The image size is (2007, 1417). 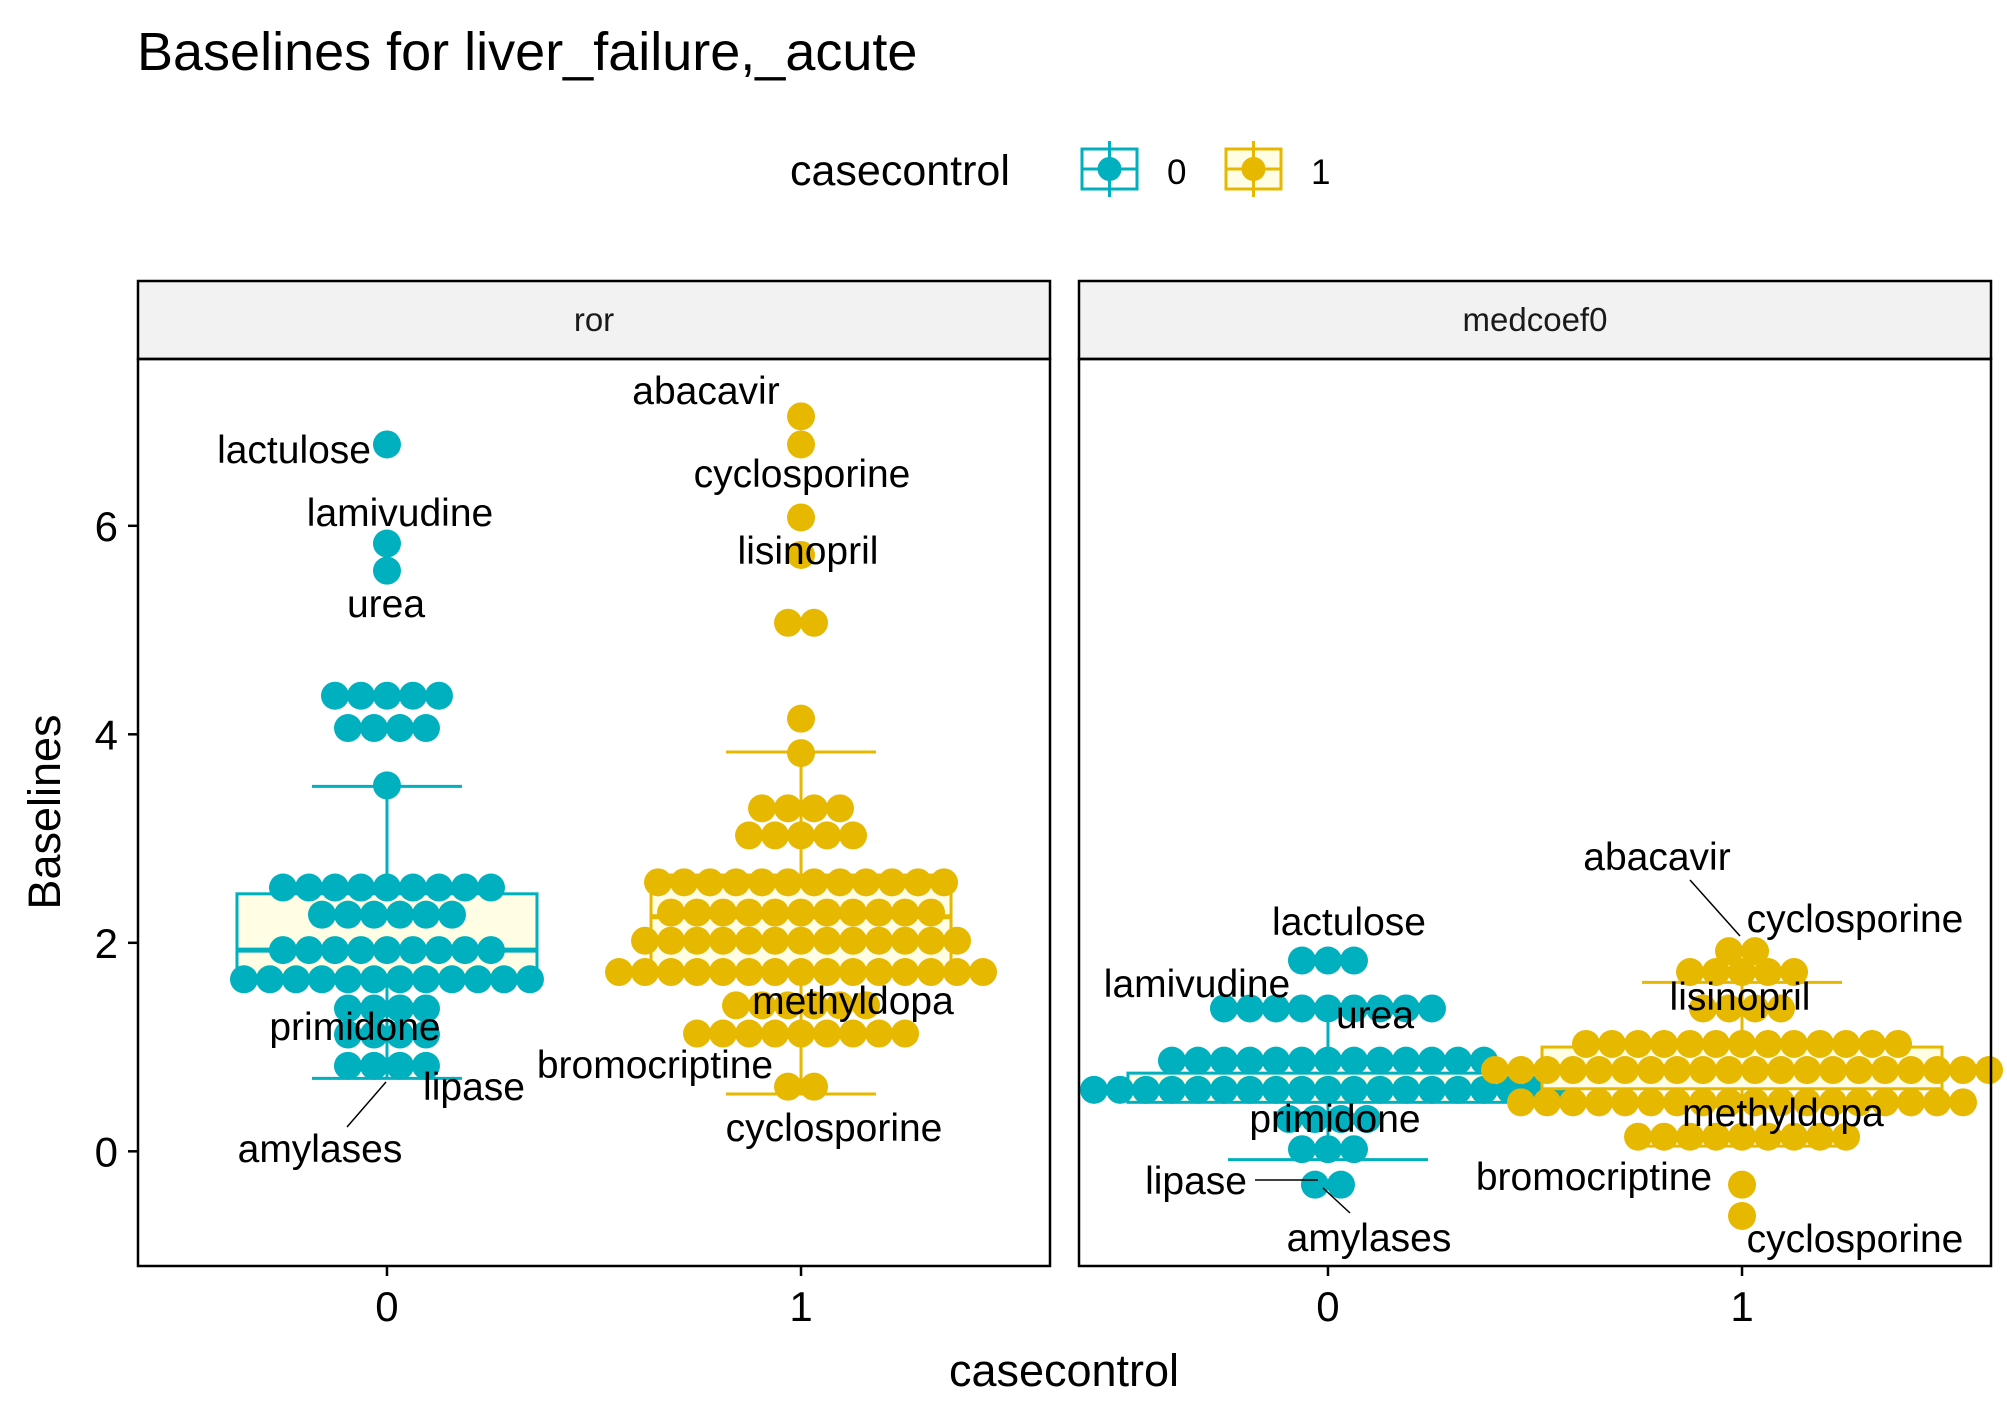 I want to click on annotation-methyldopa: methyldopa, so click(x=1783, y=1113).